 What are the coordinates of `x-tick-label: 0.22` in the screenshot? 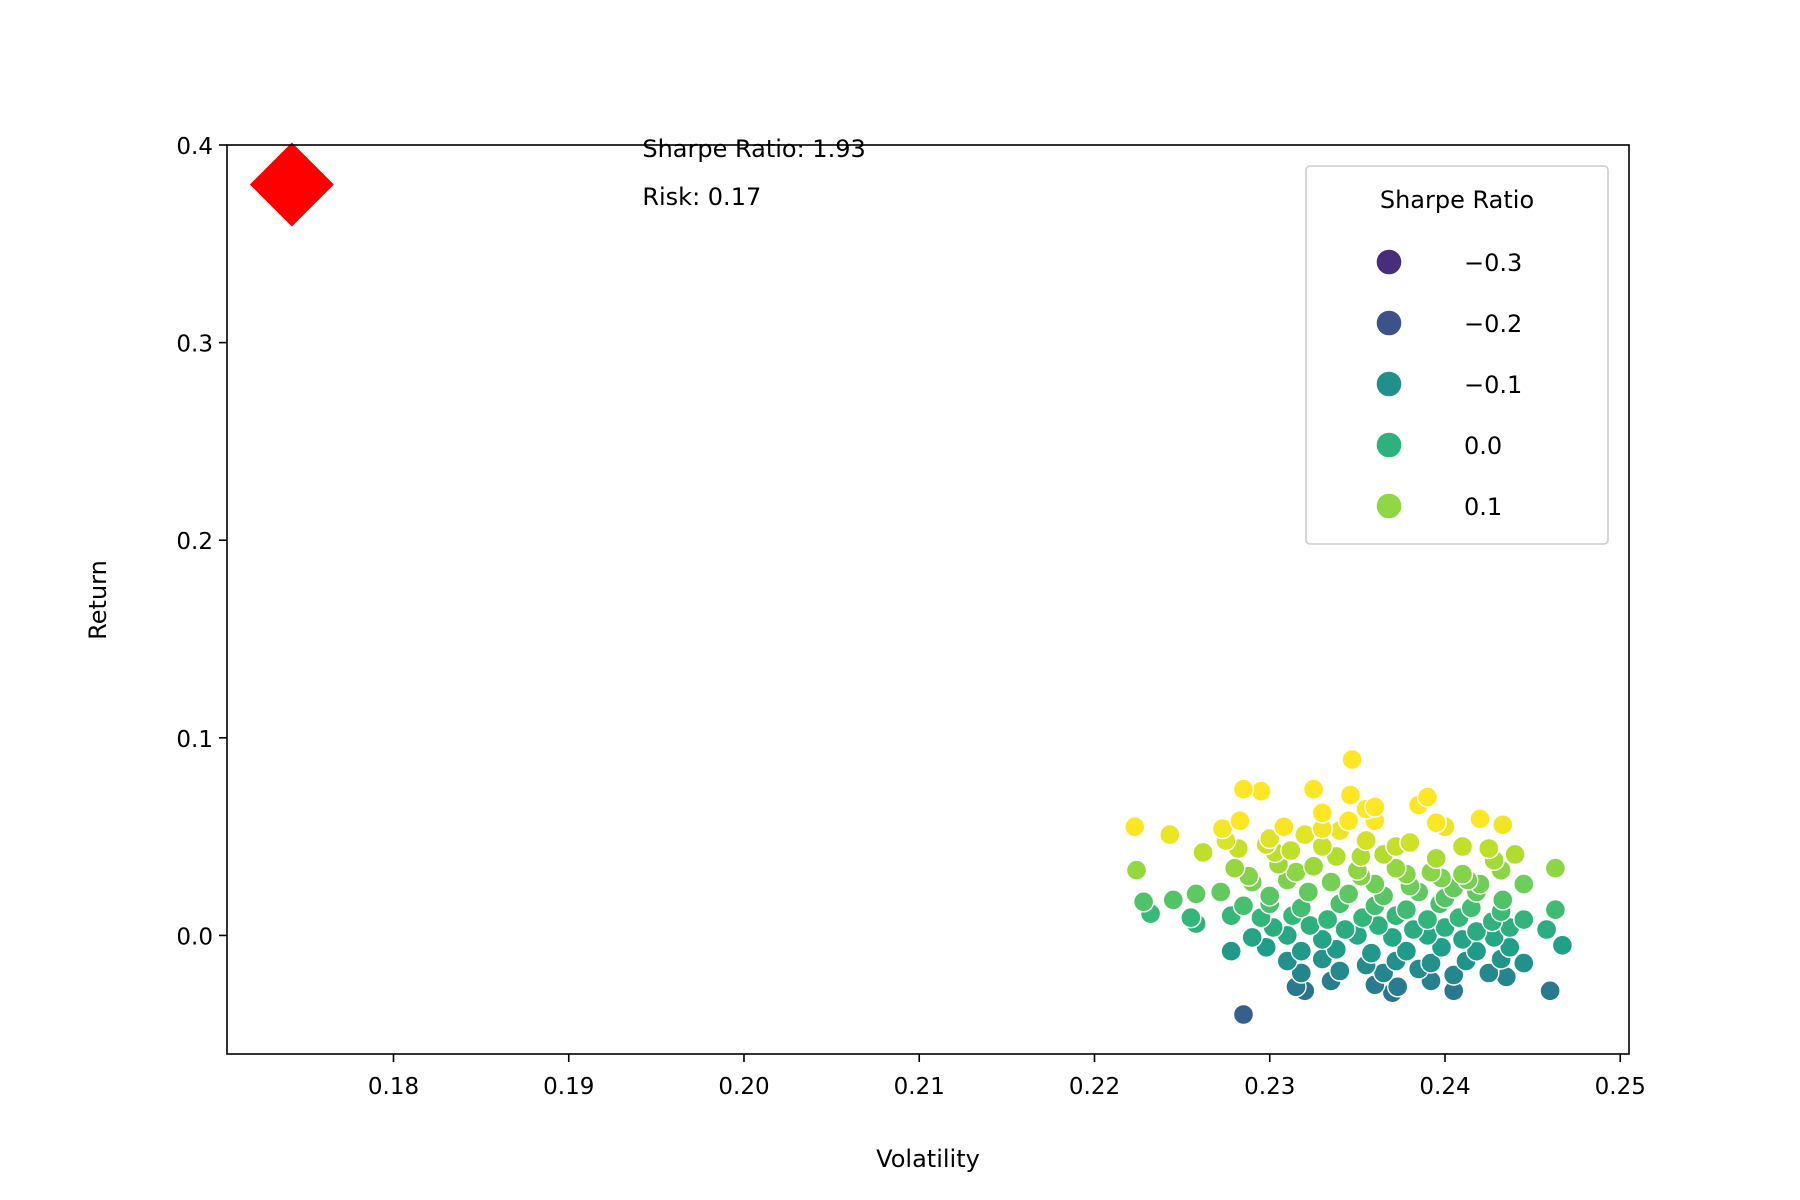 It's located at (1094, 1087).